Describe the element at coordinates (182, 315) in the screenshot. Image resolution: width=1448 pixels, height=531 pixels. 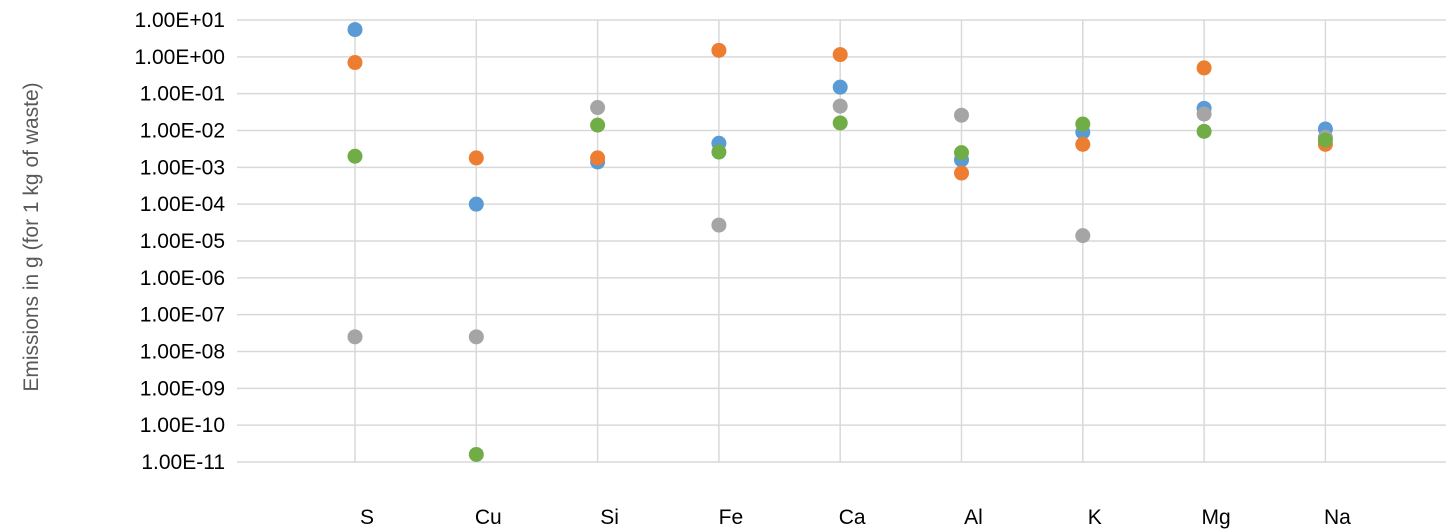
I see `y-tick-label: 1.00E-07` at that location.